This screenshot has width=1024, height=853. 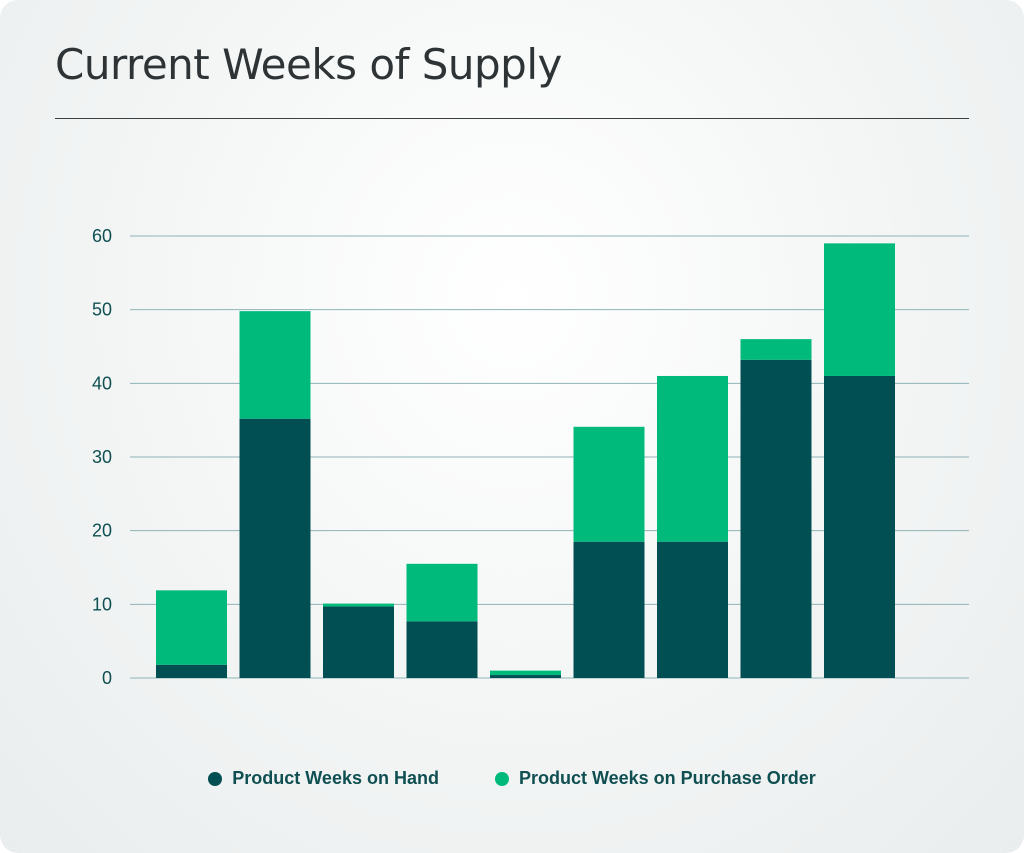 I want to click on legend-swatch-purchase-order, so click(x=501, y=778).